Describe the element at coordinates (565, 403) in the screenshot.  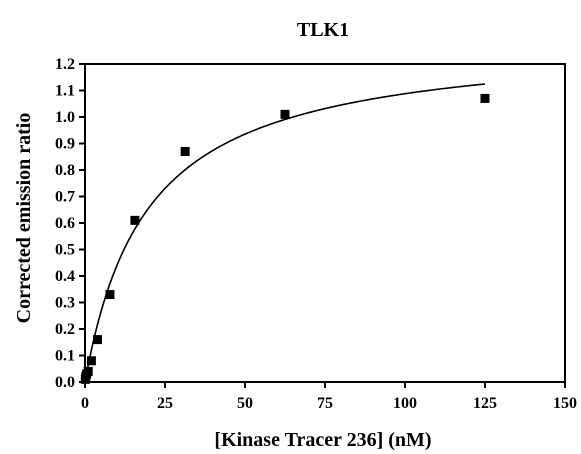
I see `x-tick-label: 150` at that location.